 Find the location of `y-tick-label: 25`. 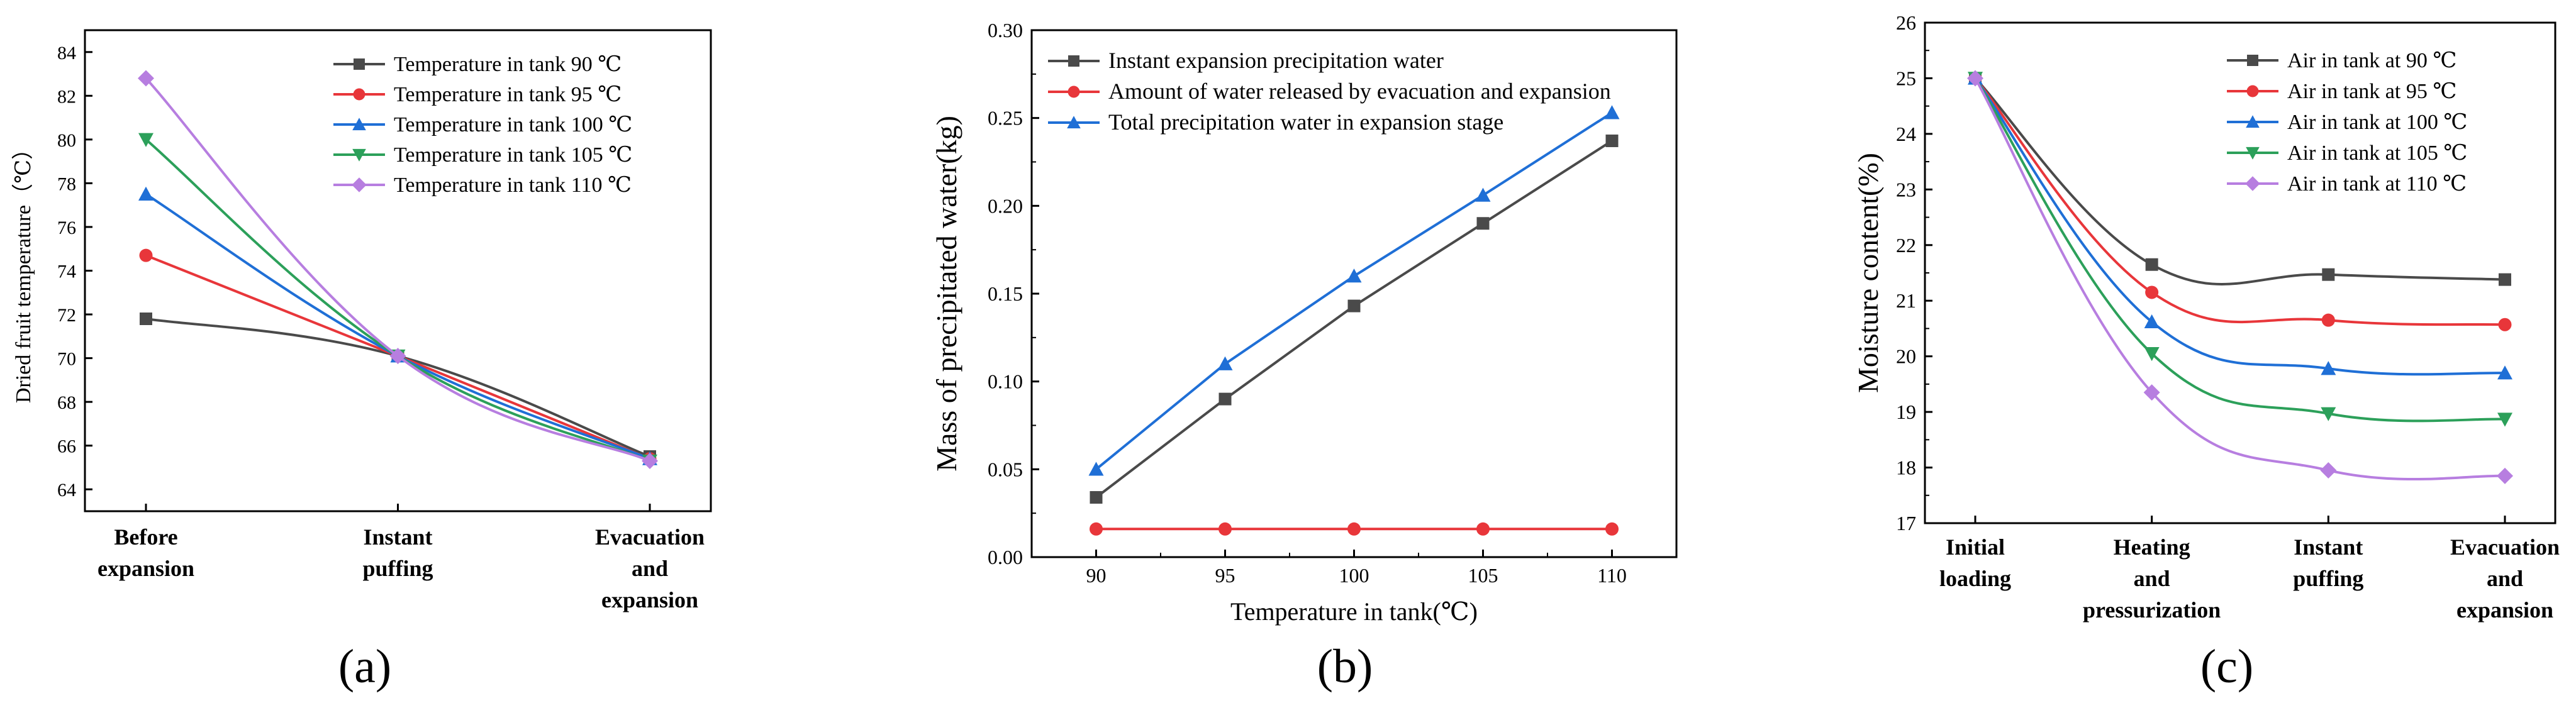

y-tick-label: 25 is located at coordinates (1906, 78).